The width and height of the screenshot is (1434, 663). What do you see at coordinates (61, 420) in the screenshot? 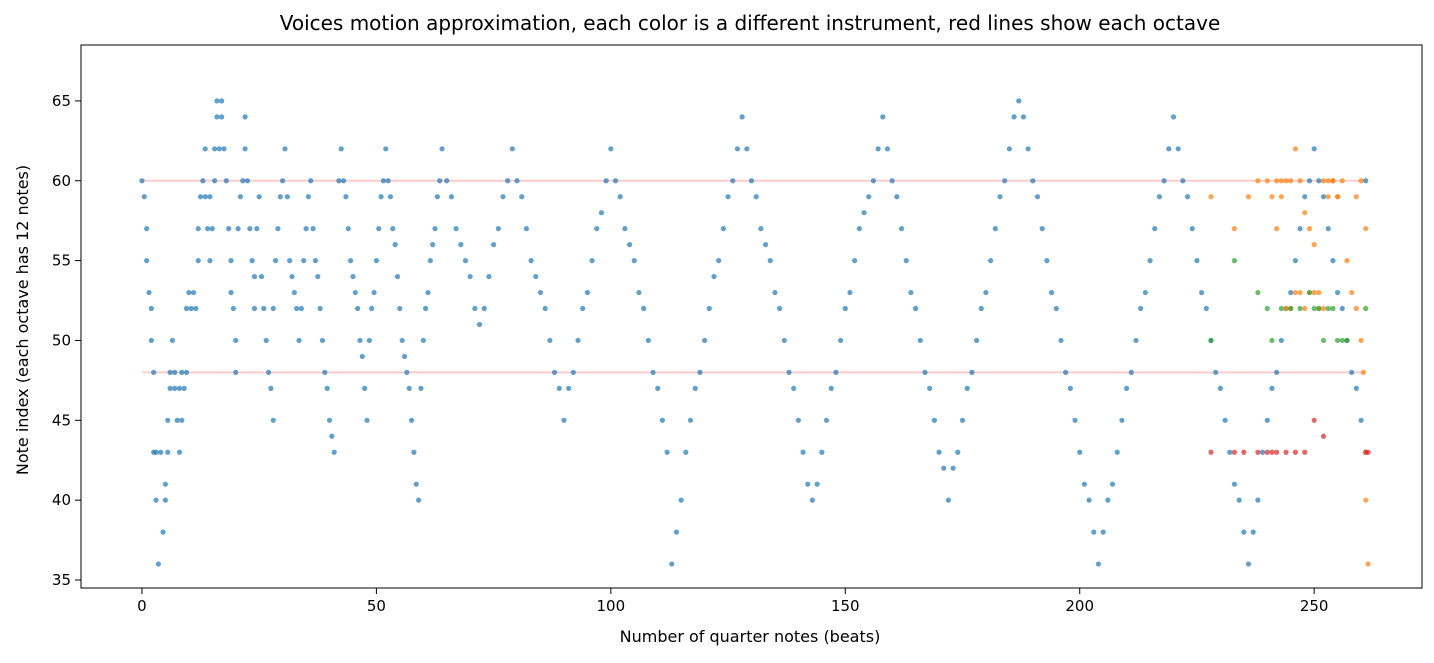
I see `y-tick-label: 45` at bounding box center [61, 420].